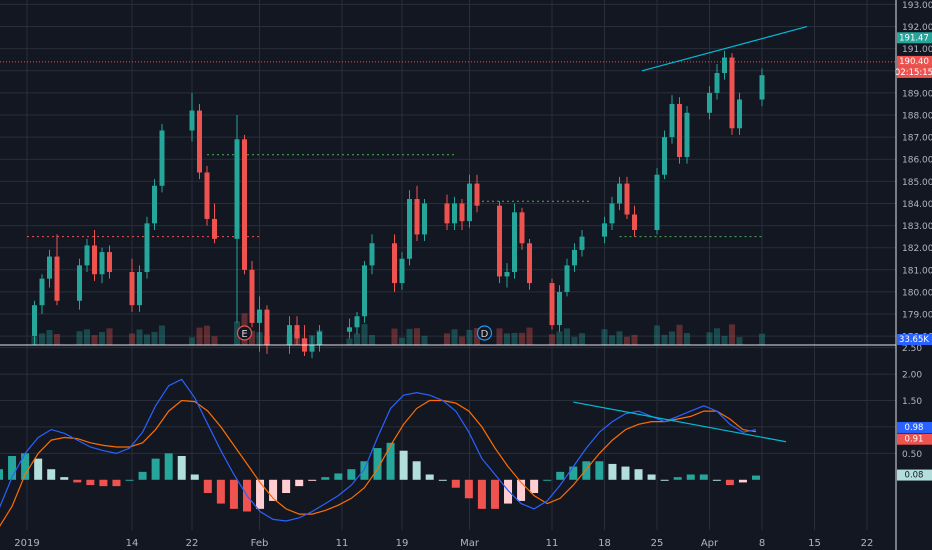 This screenshot has width=932, height=550. I want to click on bid-price-label-bg, so click(914, 38).